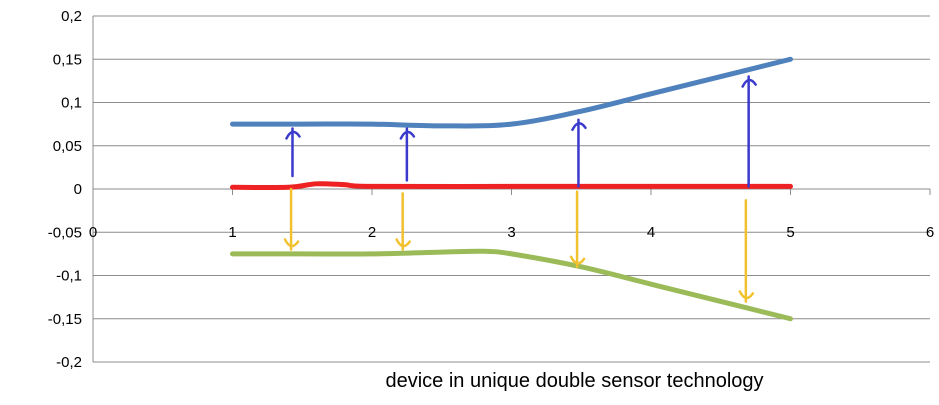  Describe the element at coordinates (790, 232) in the screenshot. I see `x-tick-label: 5` at that location.